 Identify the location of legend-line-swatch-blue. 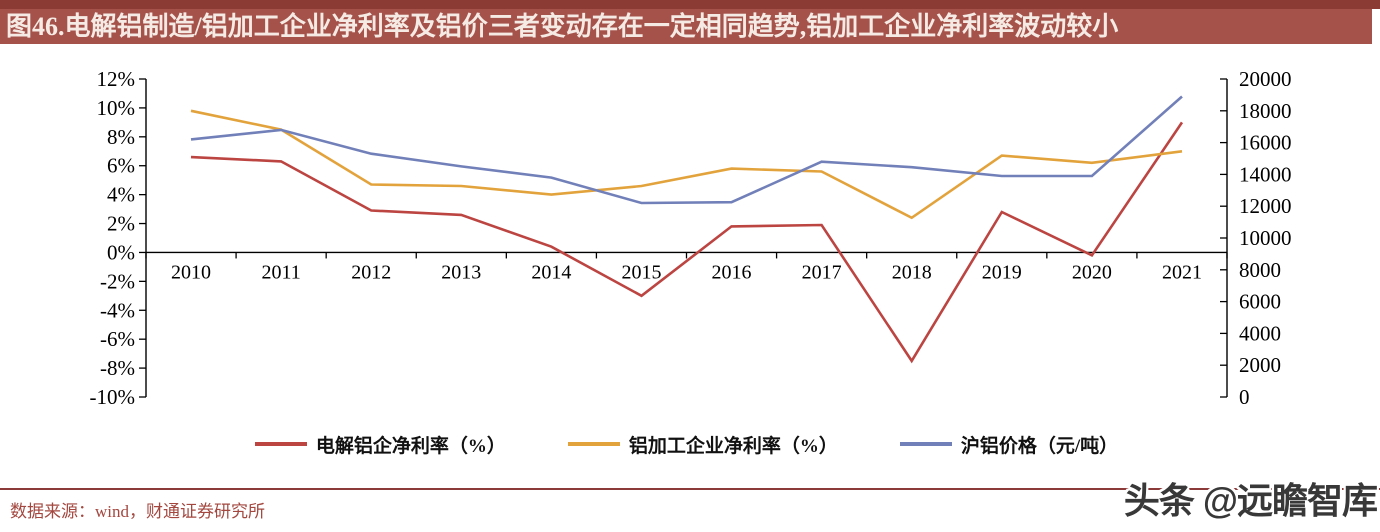
(925, 444).